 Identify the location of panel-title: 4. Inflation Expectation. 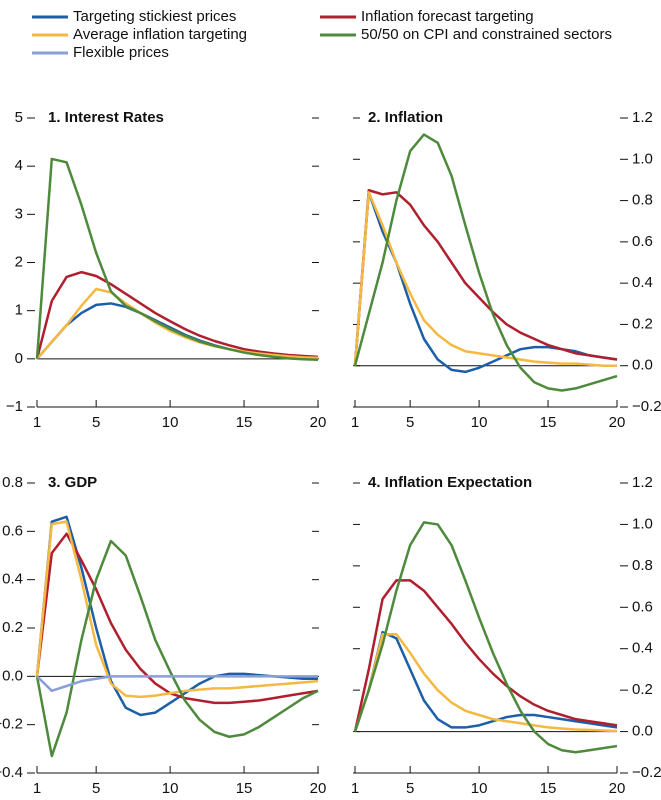
(450, 482).